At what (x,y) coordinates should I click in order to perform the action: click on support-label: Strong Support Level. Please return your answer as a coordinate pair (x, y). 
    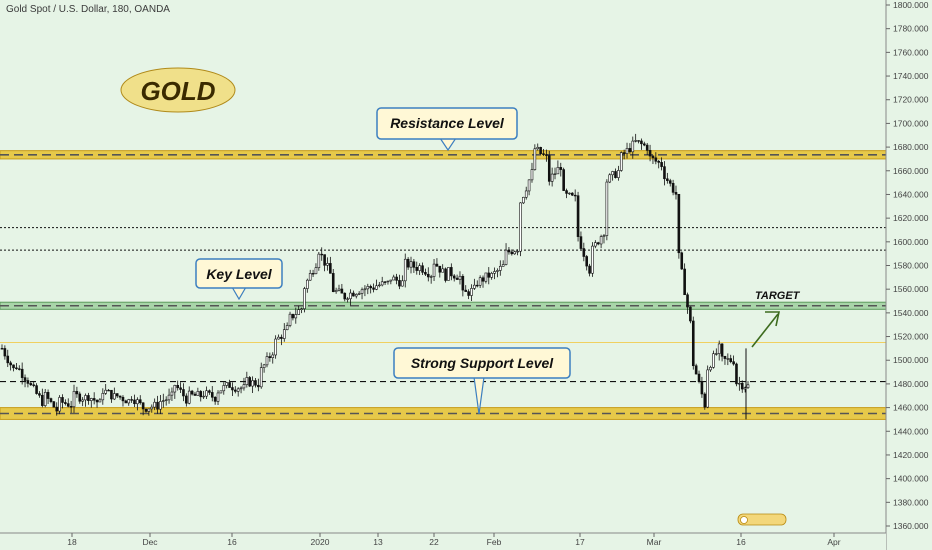
    Looking at the image, I should click on (482, 363).